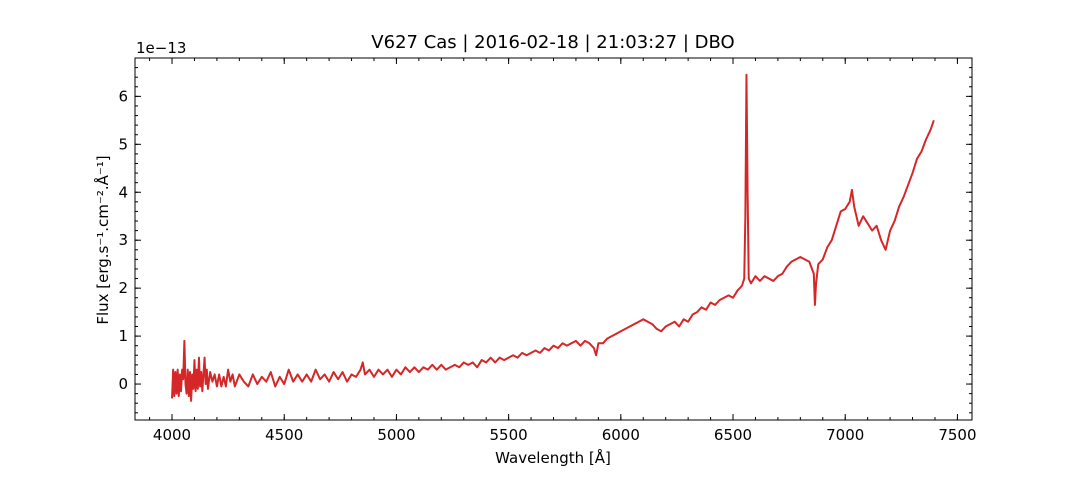  Describe the element at coordinates (123, 240) in the screenshot. I see `y-tick-label: 3` at that location.